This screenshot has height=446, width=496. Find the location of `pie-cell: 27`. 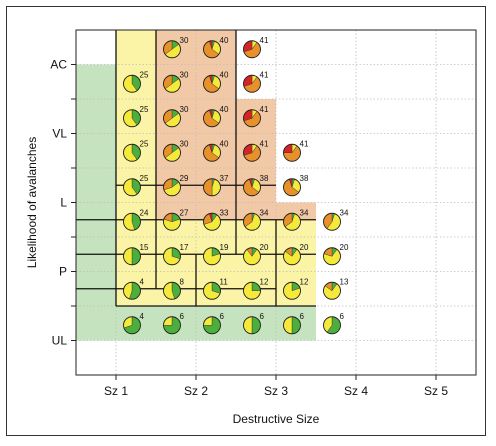

pie-cell: 27 is located at coordinates (176, 219).